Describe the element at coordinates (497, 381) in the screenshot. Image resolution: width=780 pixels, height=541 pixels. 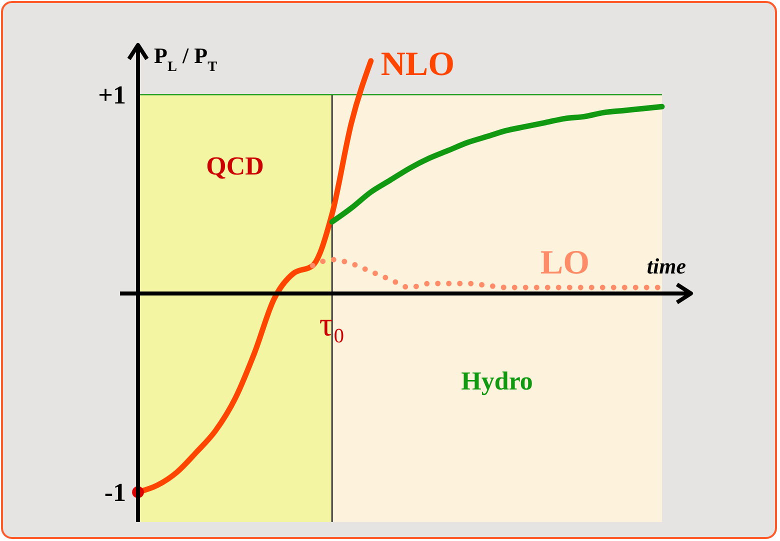
I see `annotation: Hydro` at that location.